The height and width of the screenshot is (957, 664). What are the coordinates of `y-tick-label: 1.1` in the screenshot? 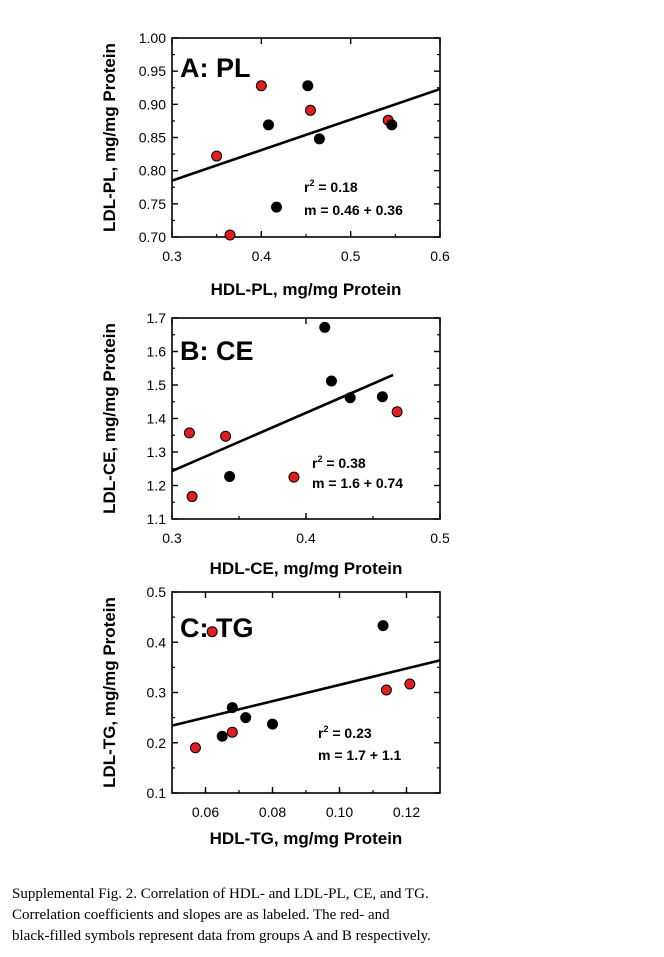 It's located at (157, 519).